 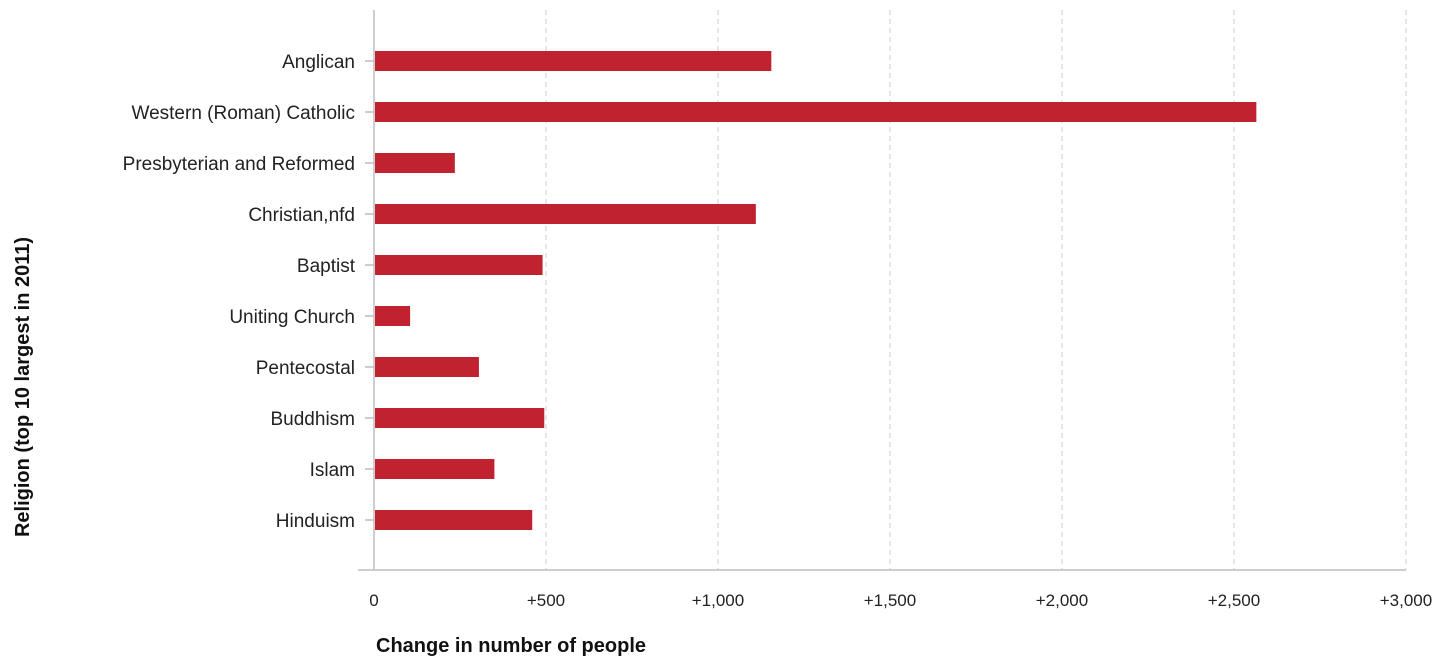 What do you see at coordinates (326, 266) in the screenshot?
I see `category-label: Baptist` at bounding box center [326, 266].